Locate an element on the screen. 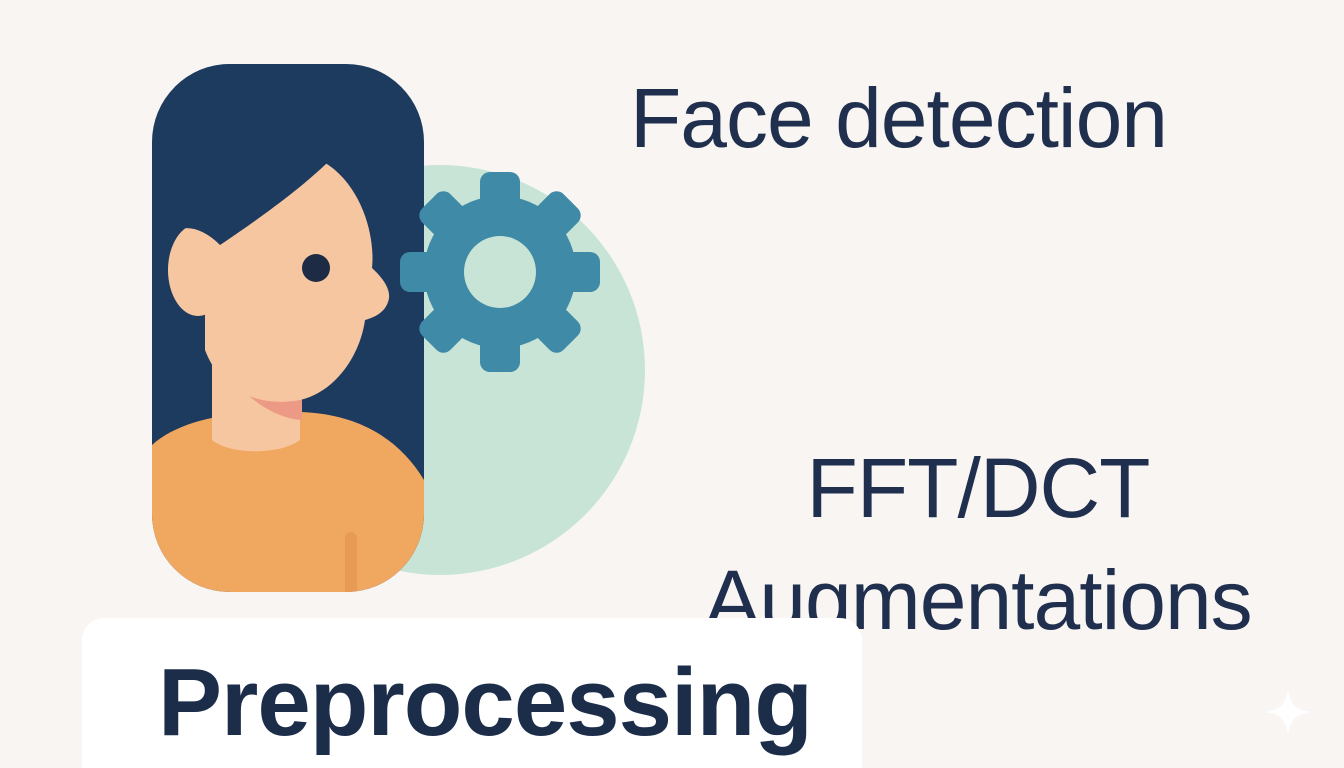  page-title: Preprocessing is located at coordinates (485, 702).